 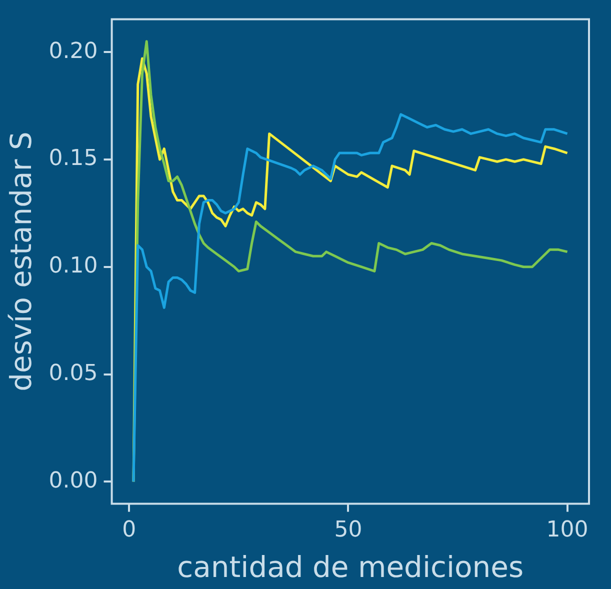 I want to click on x-tick-label: 0, so click(x=129, y=530).